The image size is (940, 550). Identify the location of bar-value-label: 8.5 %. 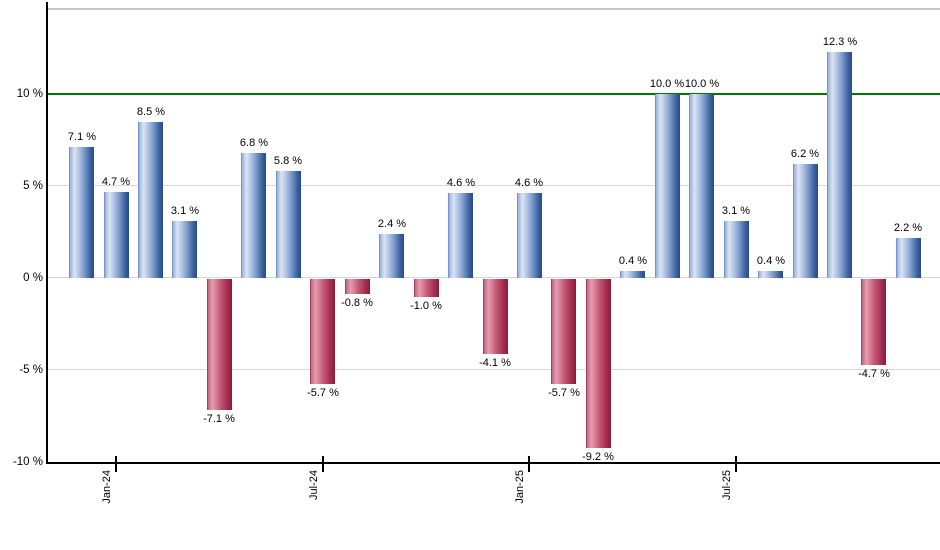
(151, 112).